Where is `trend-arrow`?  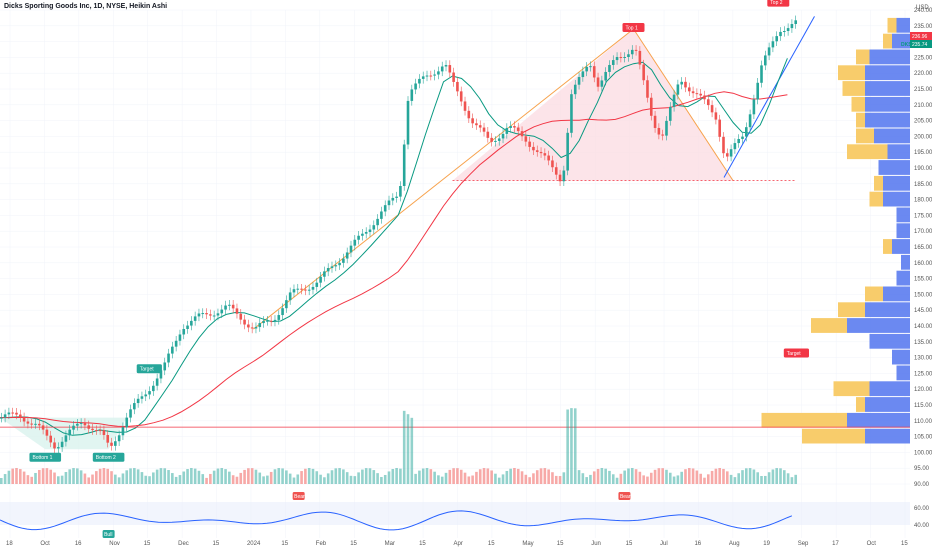 trend-arrow is located at coordinates (769, 97).